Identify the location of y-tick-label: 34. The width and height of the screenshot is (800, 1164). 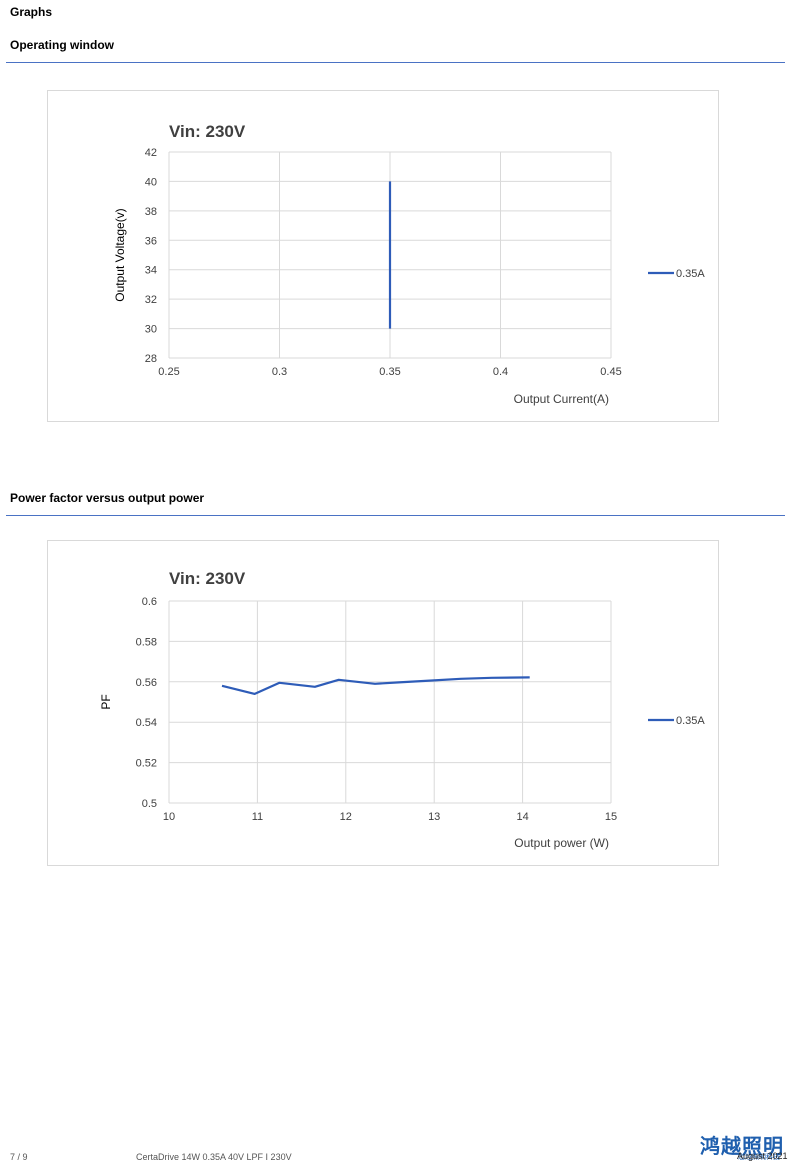
(151, 271).